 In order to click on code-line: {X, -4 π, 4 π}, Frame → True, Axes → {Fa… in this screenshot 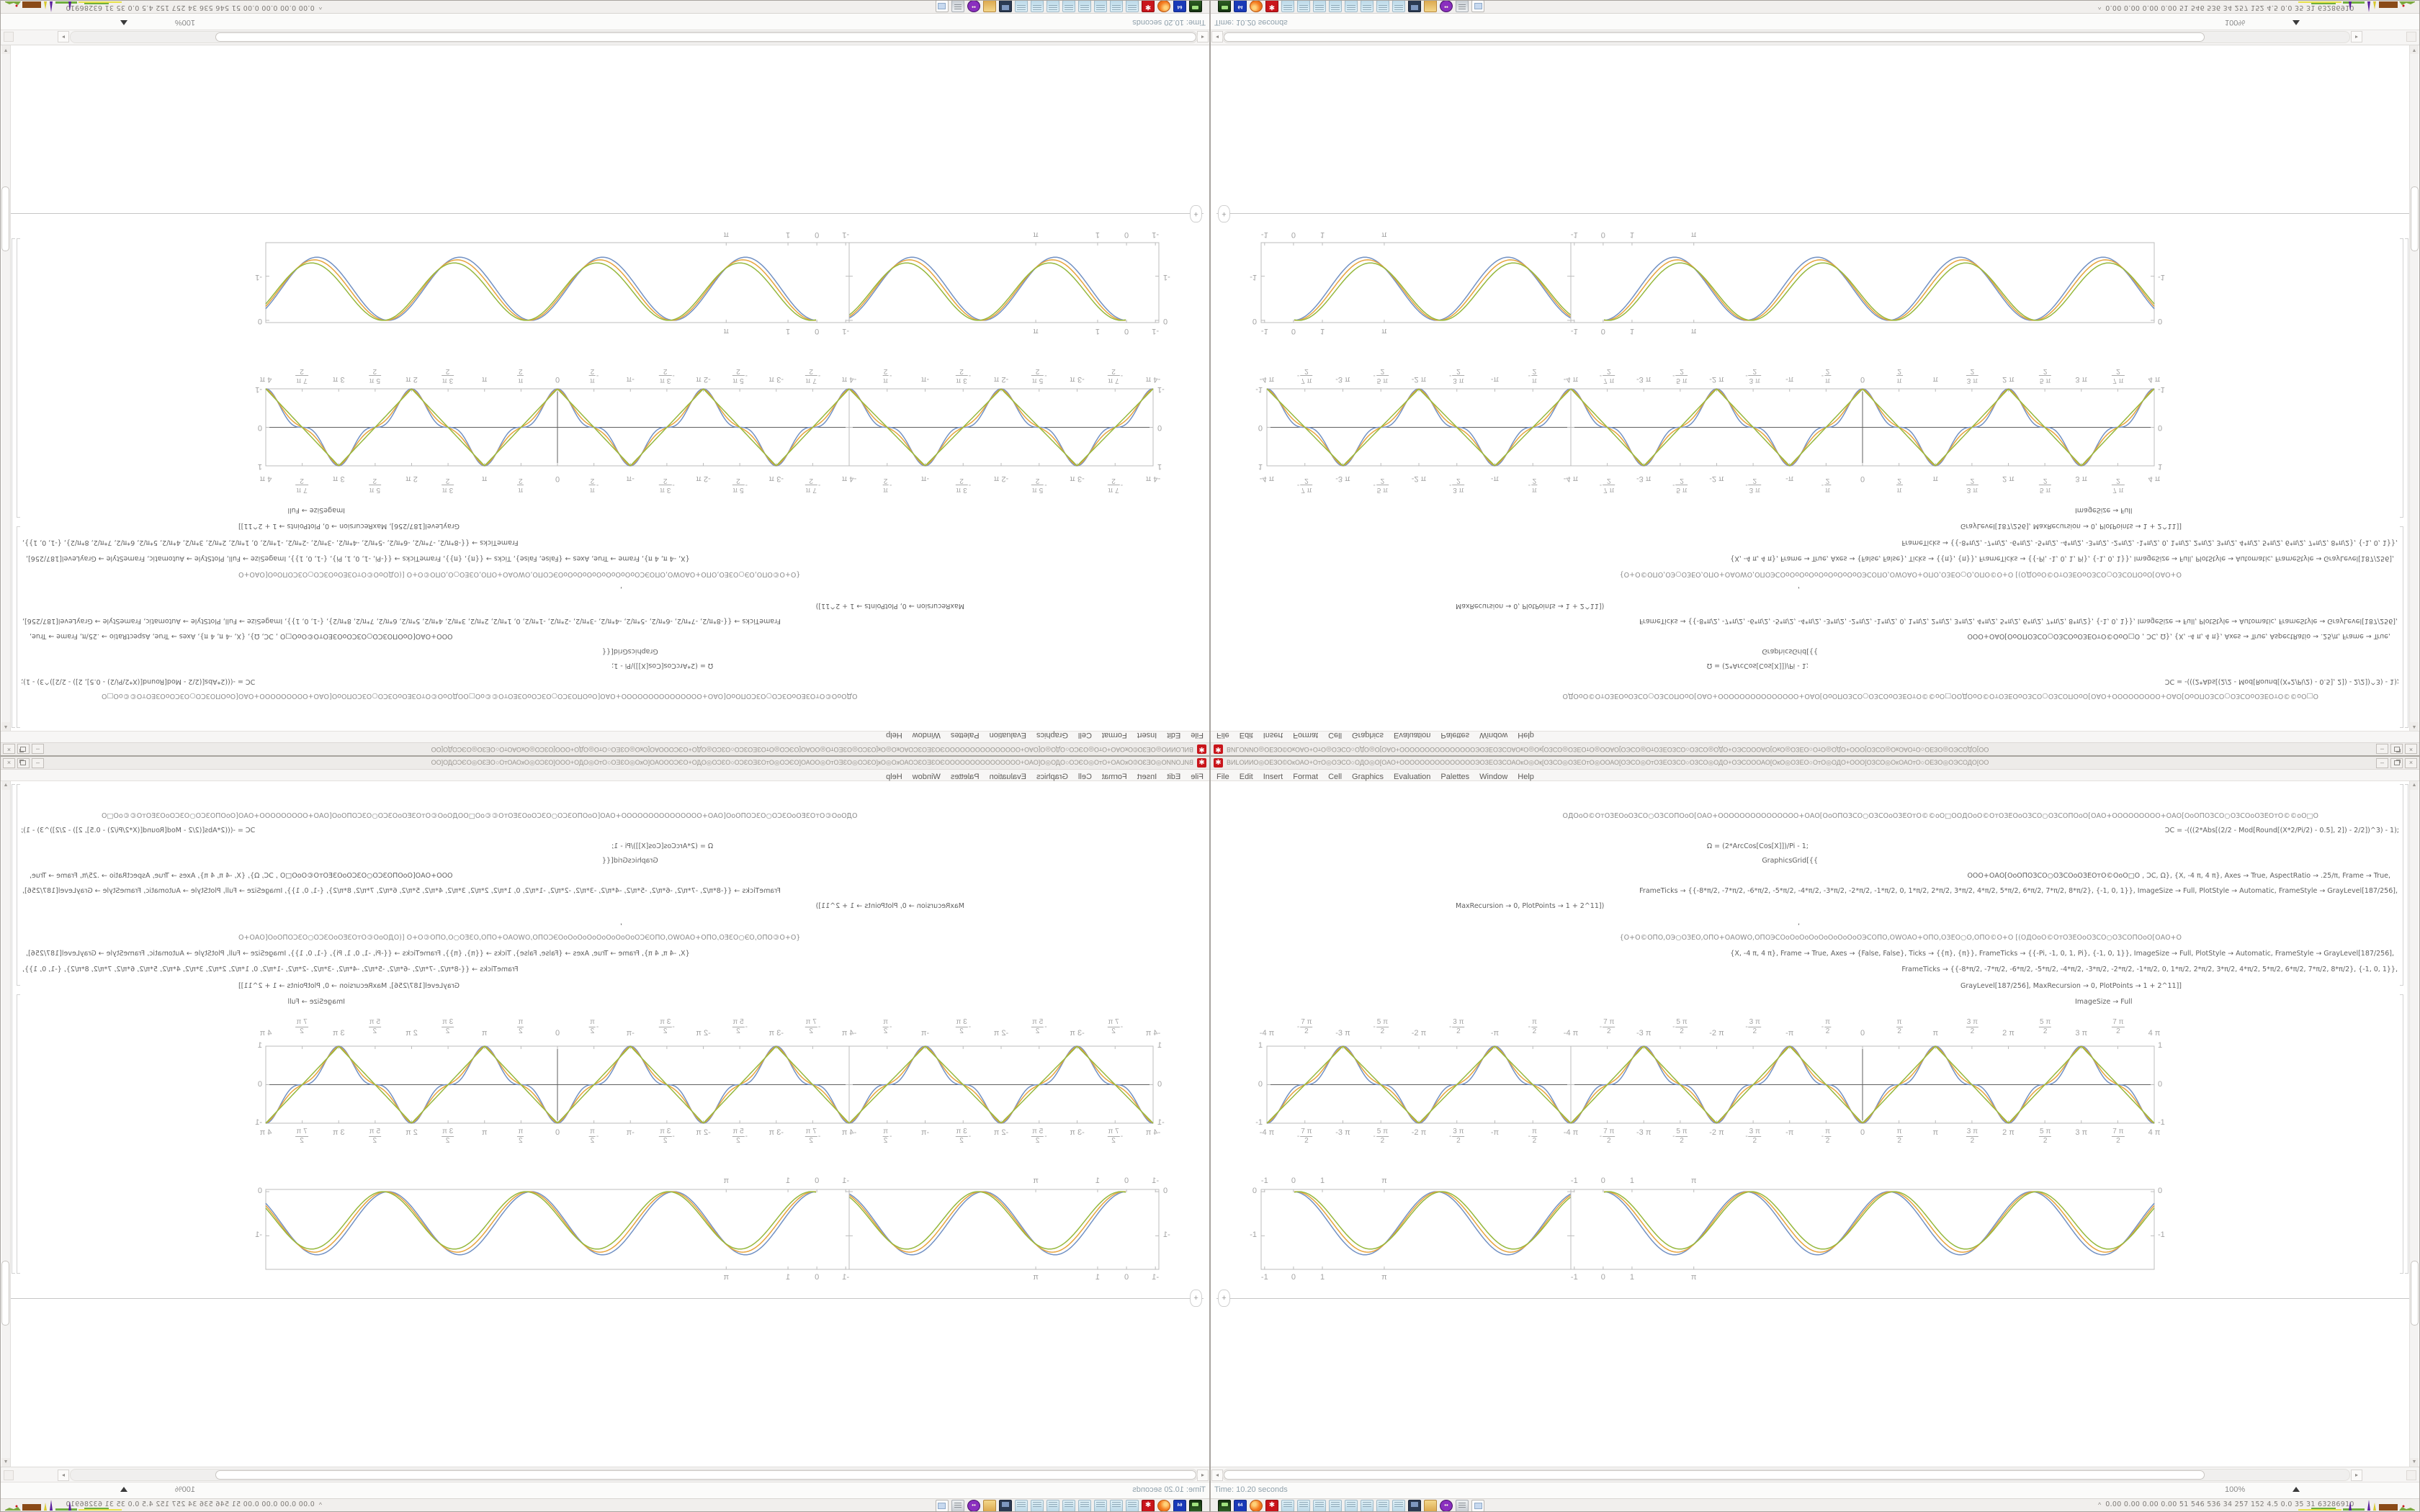, I will do `click(358, 558)`.